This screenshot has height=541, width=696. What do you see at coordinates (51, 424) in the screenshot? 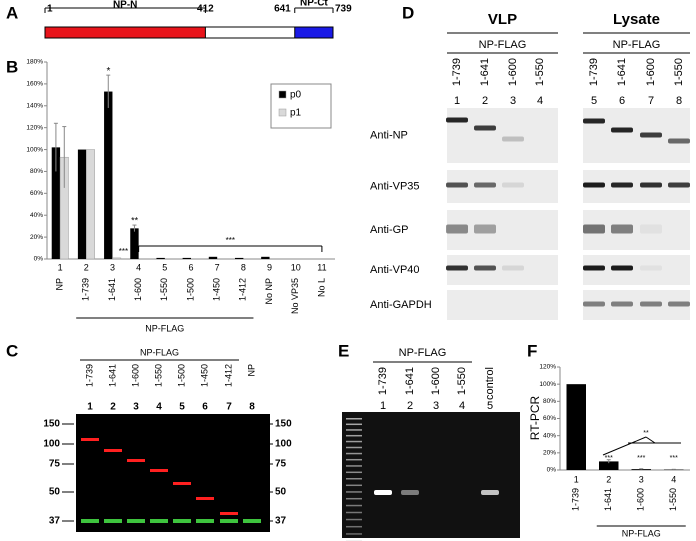
I see `marker-label: 150` at bounding box center [51, 424].